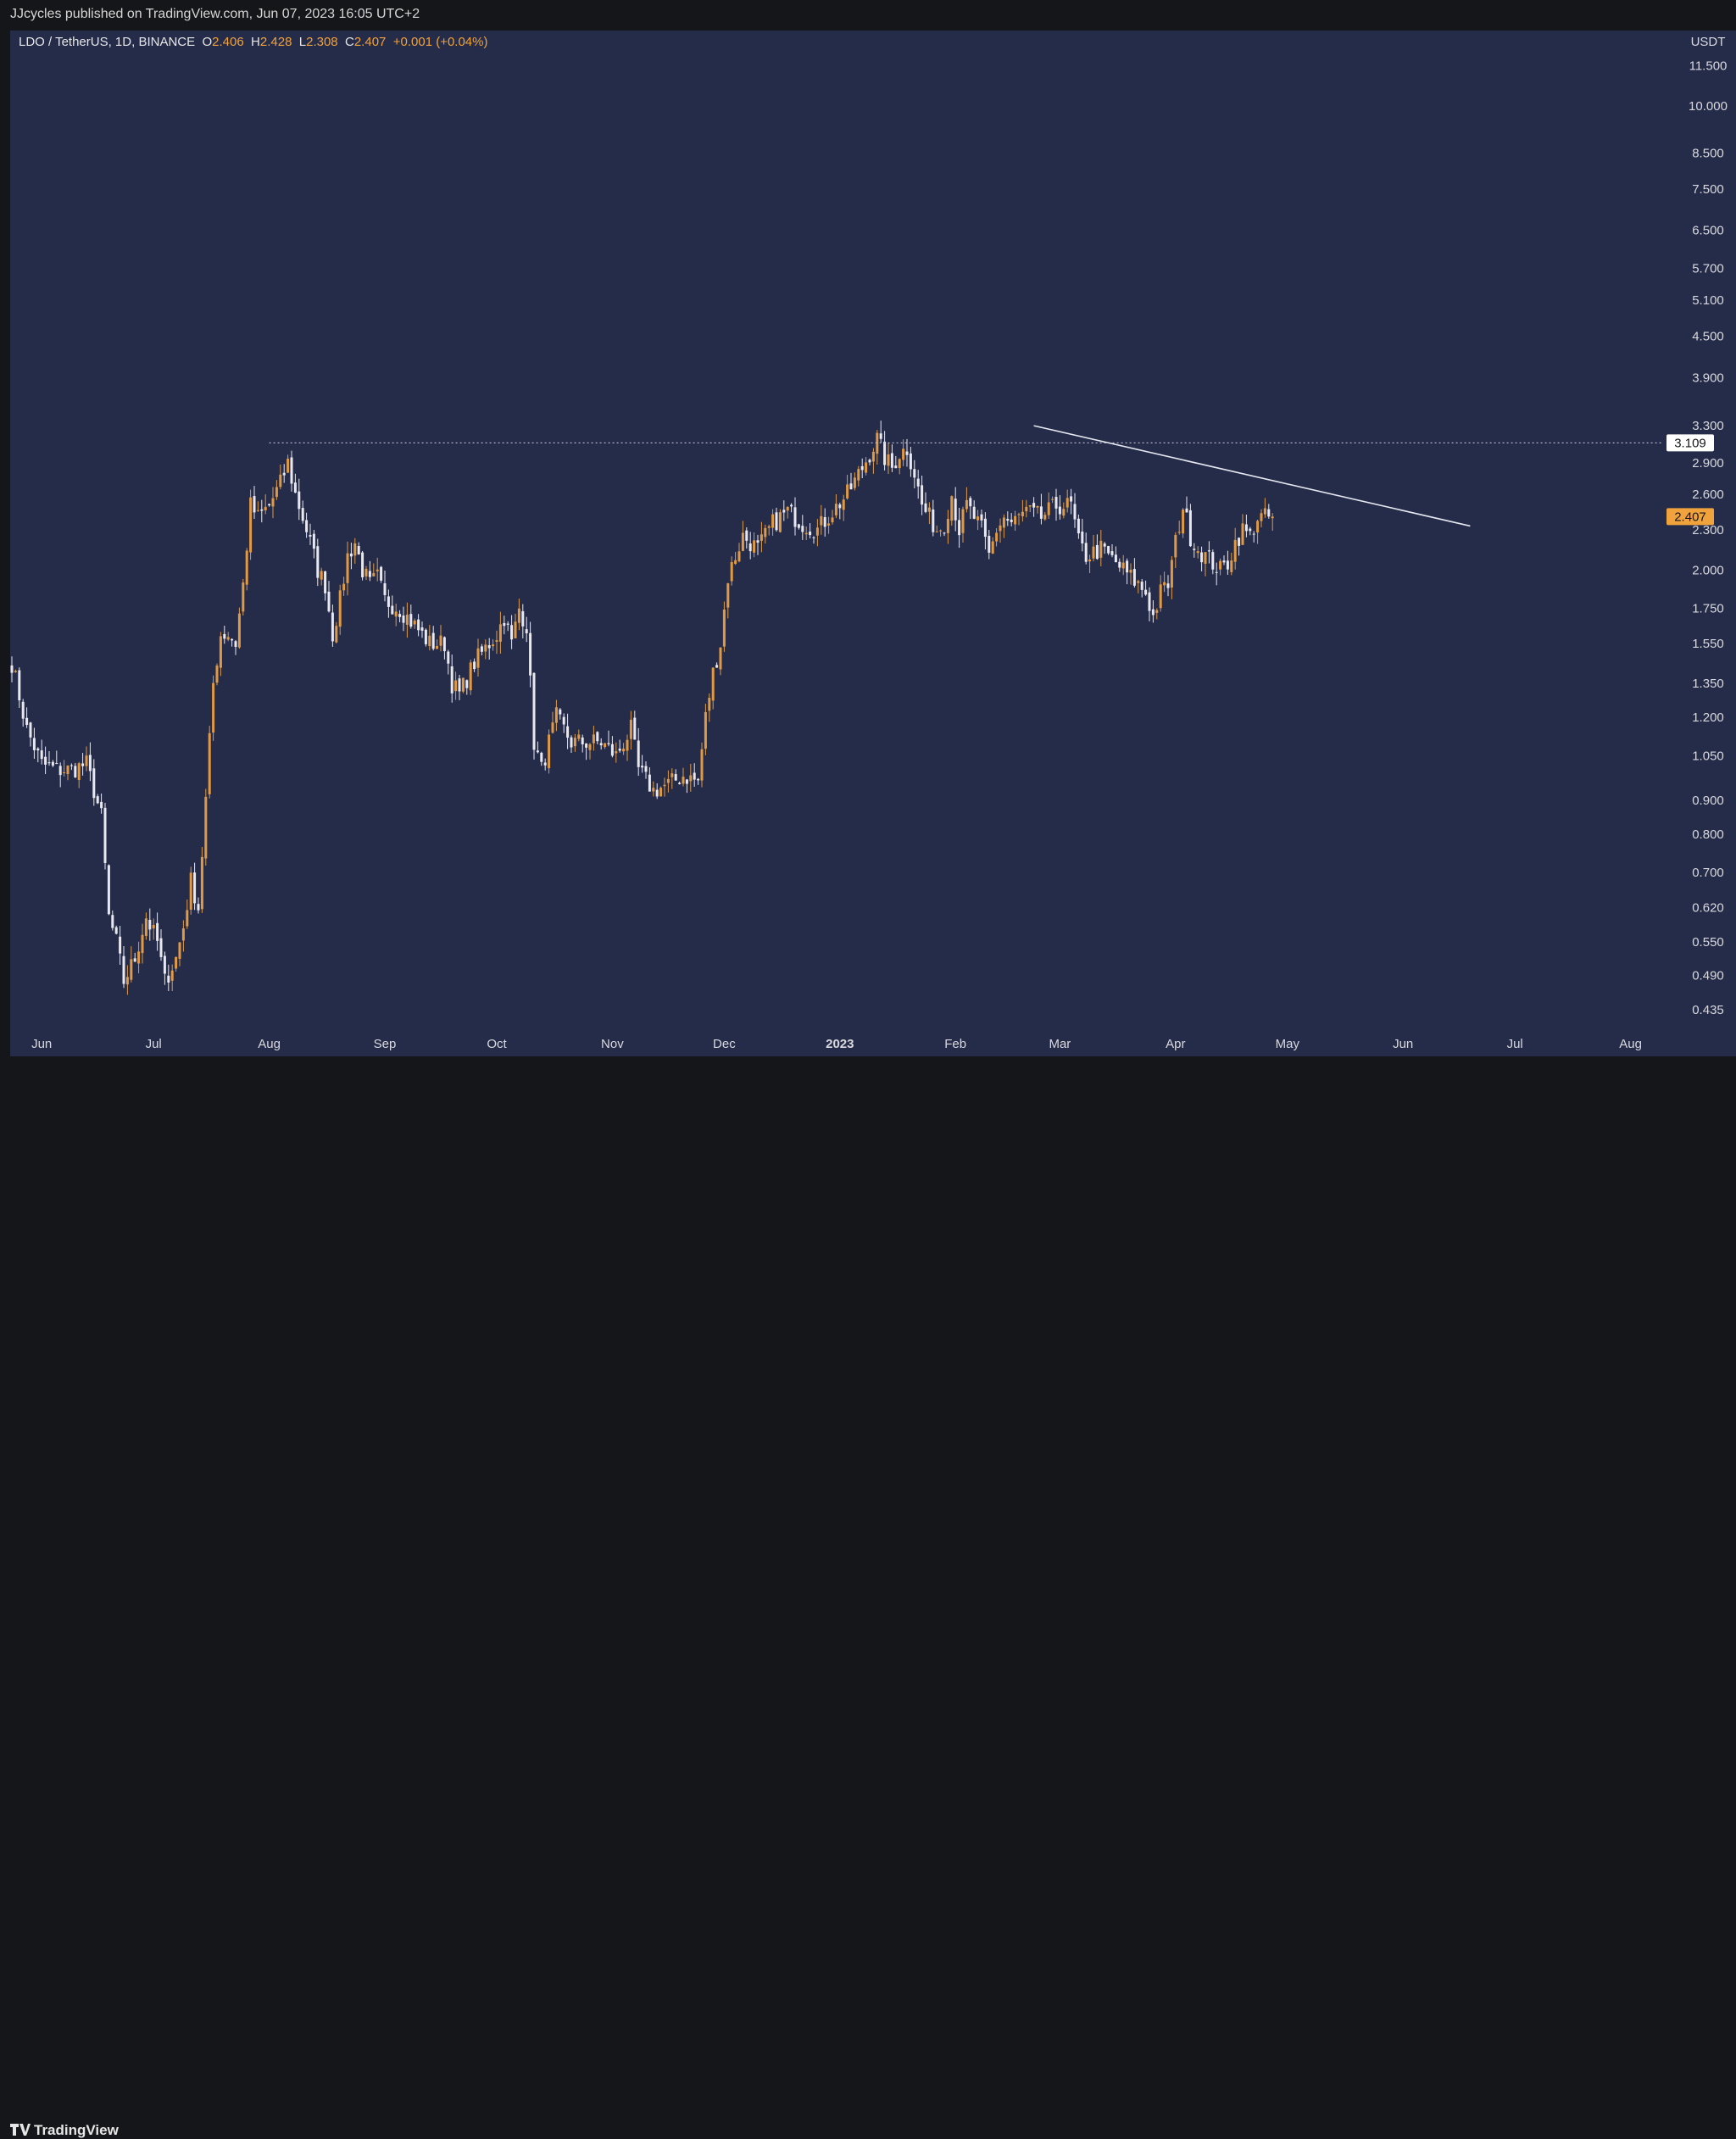  What do you see at coordinates (107, 42) in the screenshot?
I see `symbol-name: LDO / TetherUS, 1D, BINANCE` at bounding box center [107, 42].